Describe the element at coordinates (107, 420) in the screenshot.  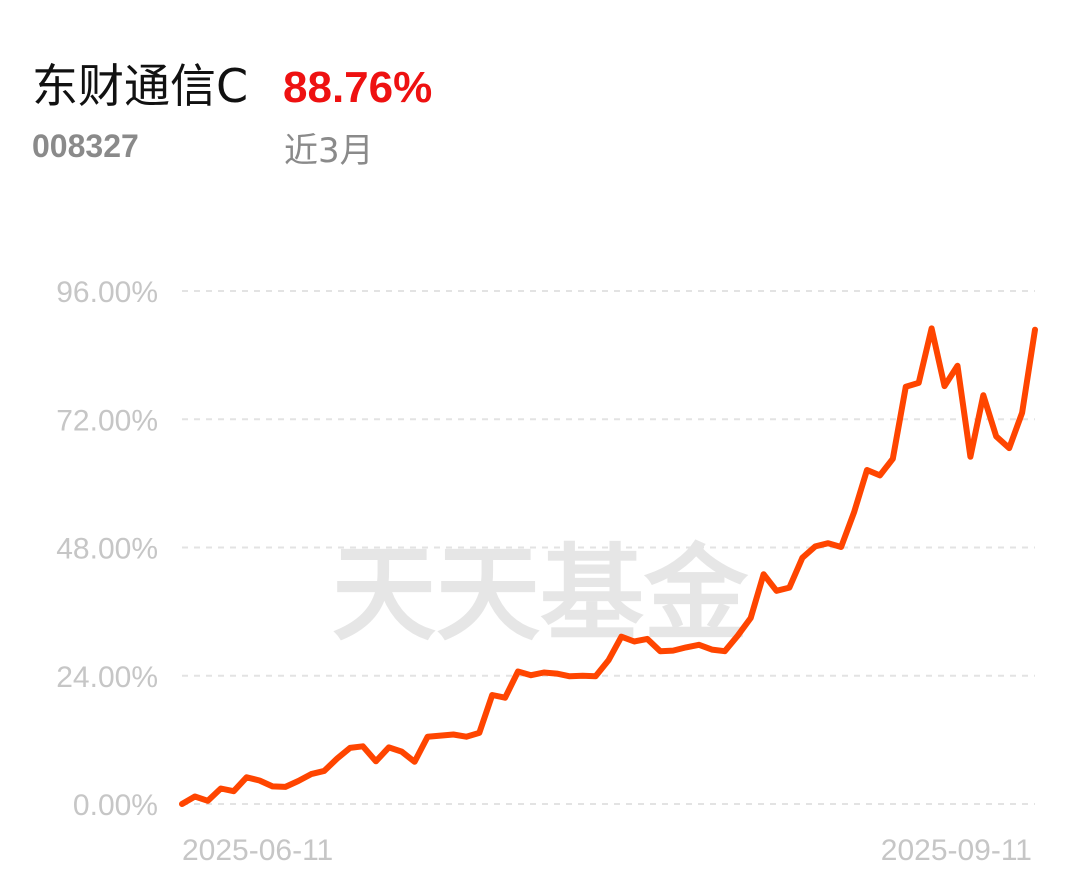
I see `y-tick-label: 72.00%` at that location.